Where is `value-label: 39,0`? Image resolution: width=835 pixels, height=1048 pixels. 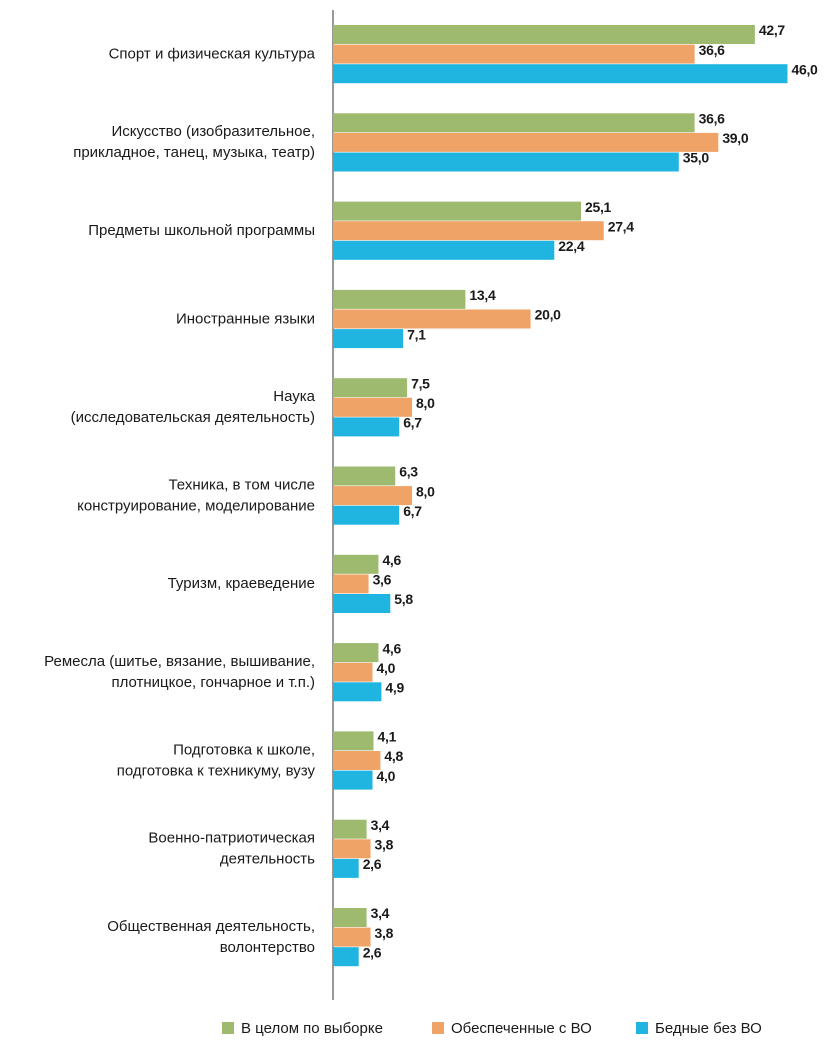
value-label: 39,0 is located at coordinates (735, 138).